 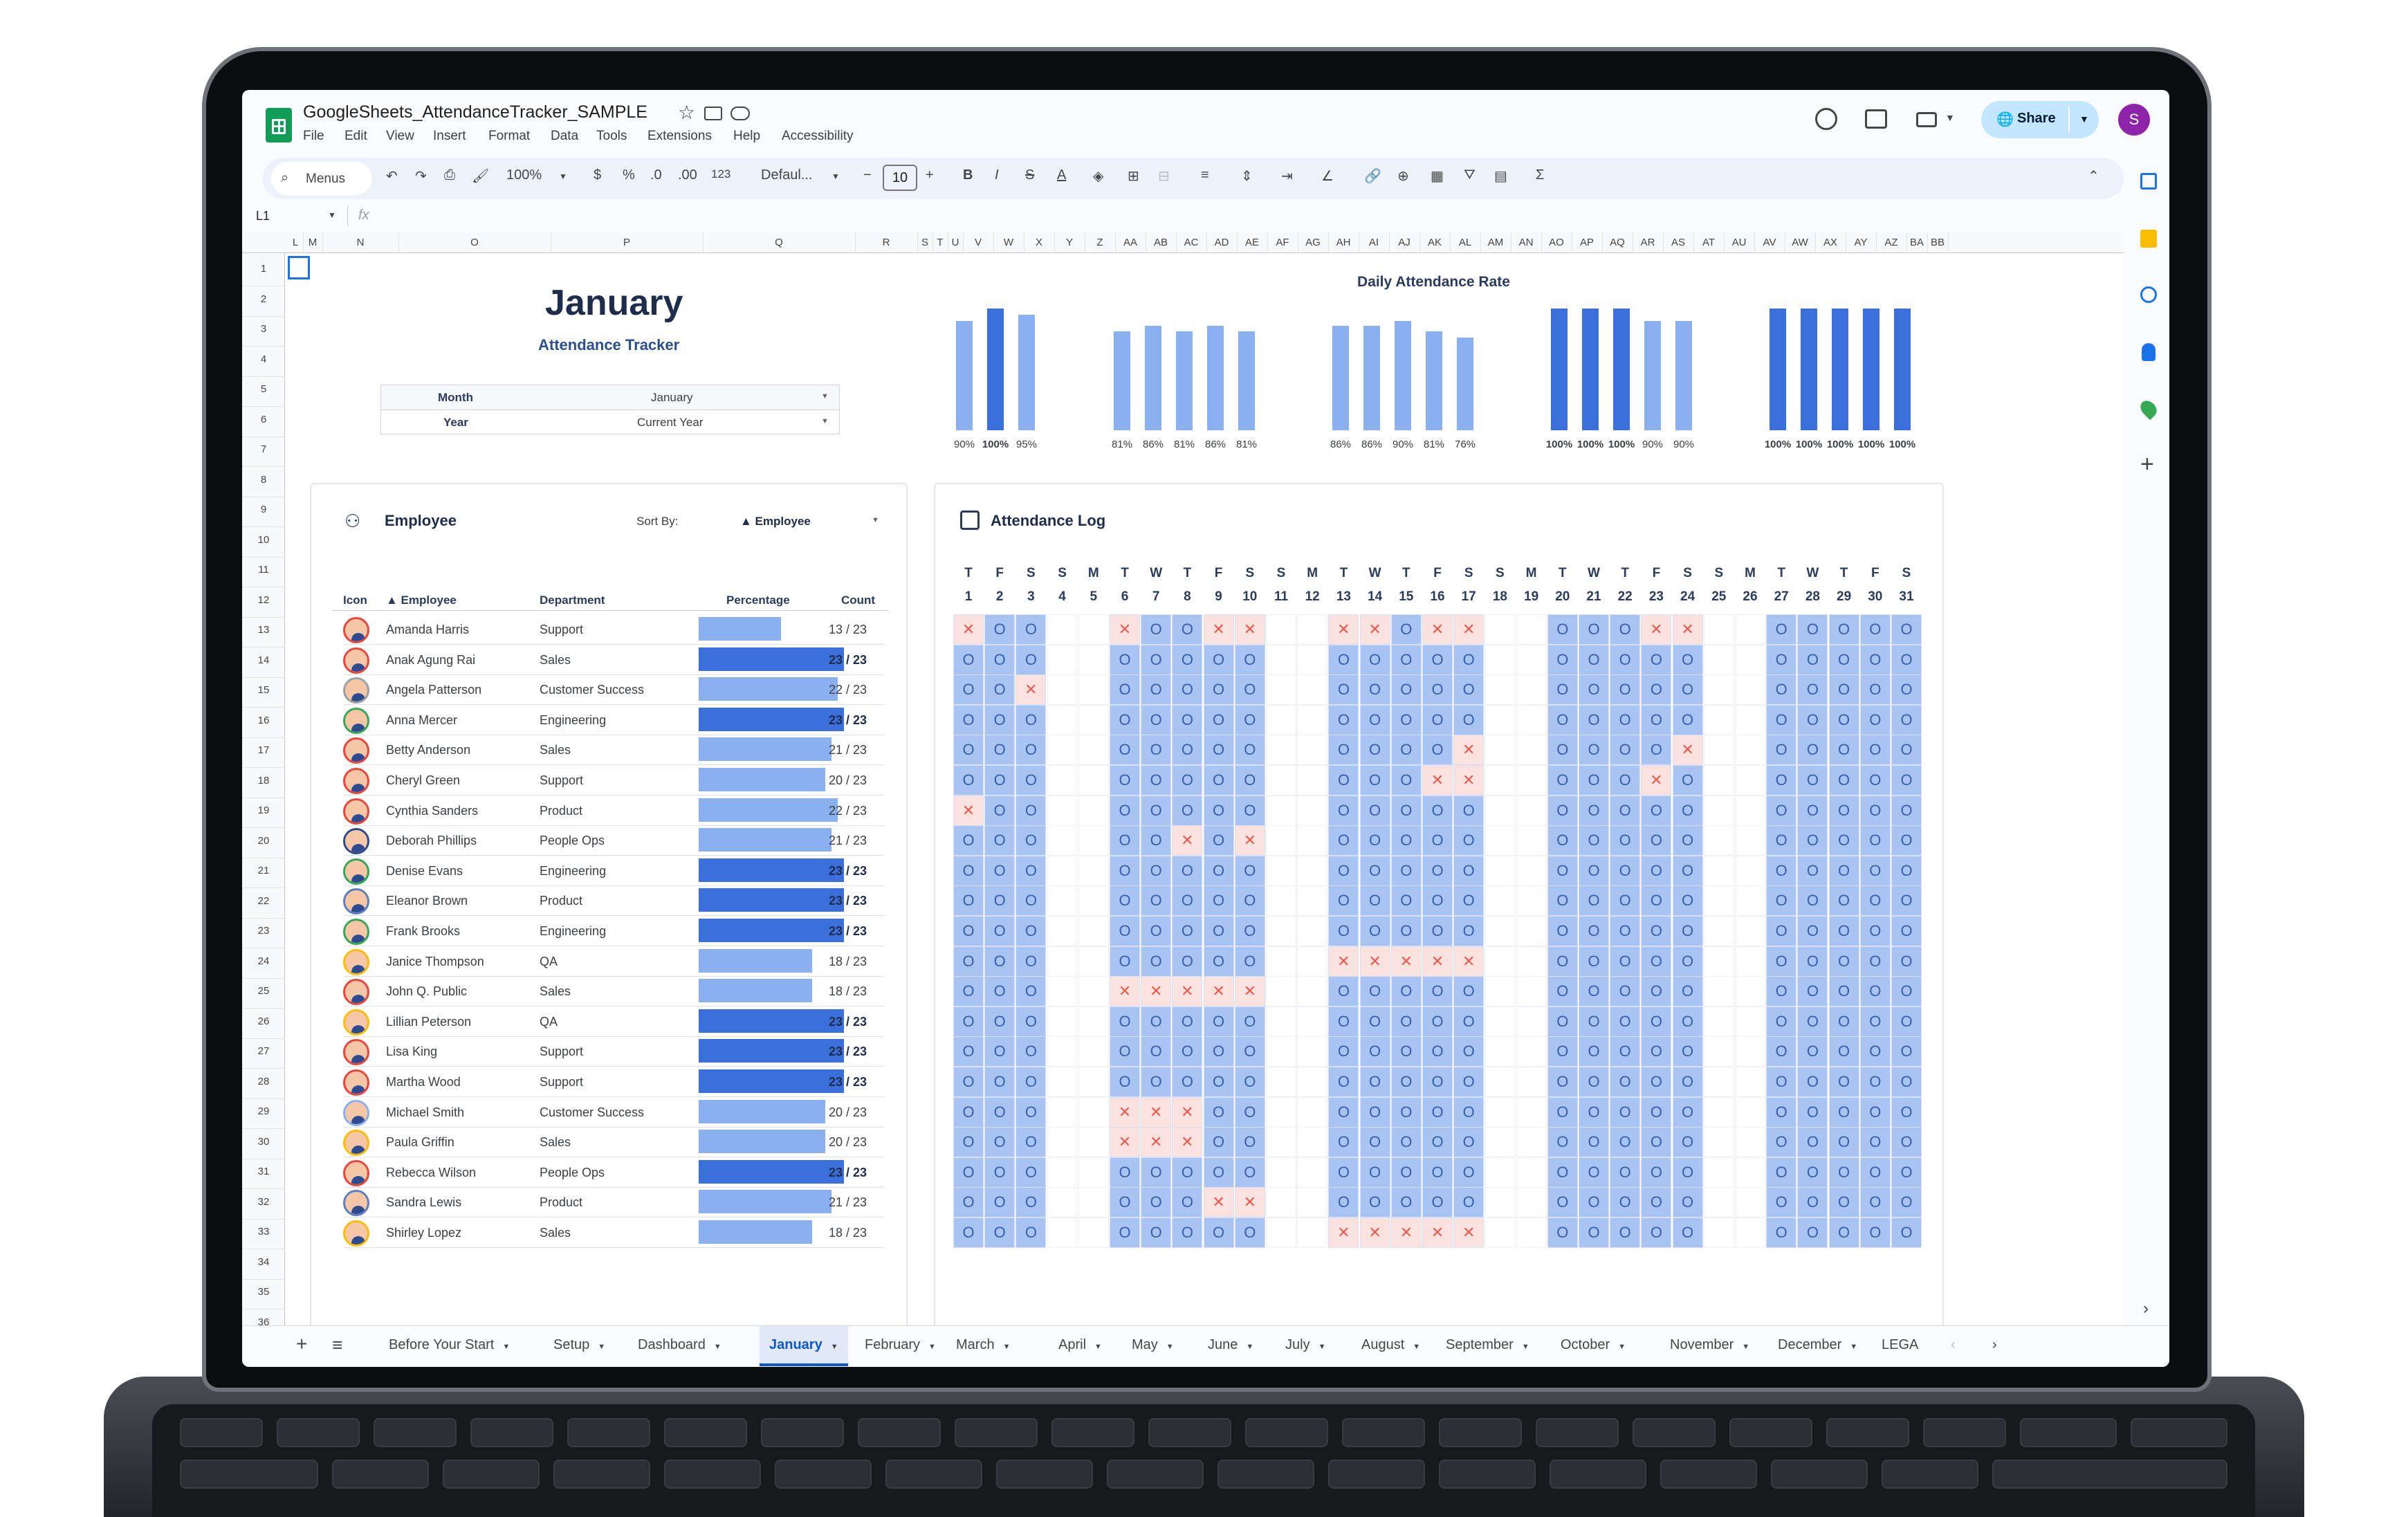 I want to click on column-header-ap: AP, so click(x=1586, y=242).